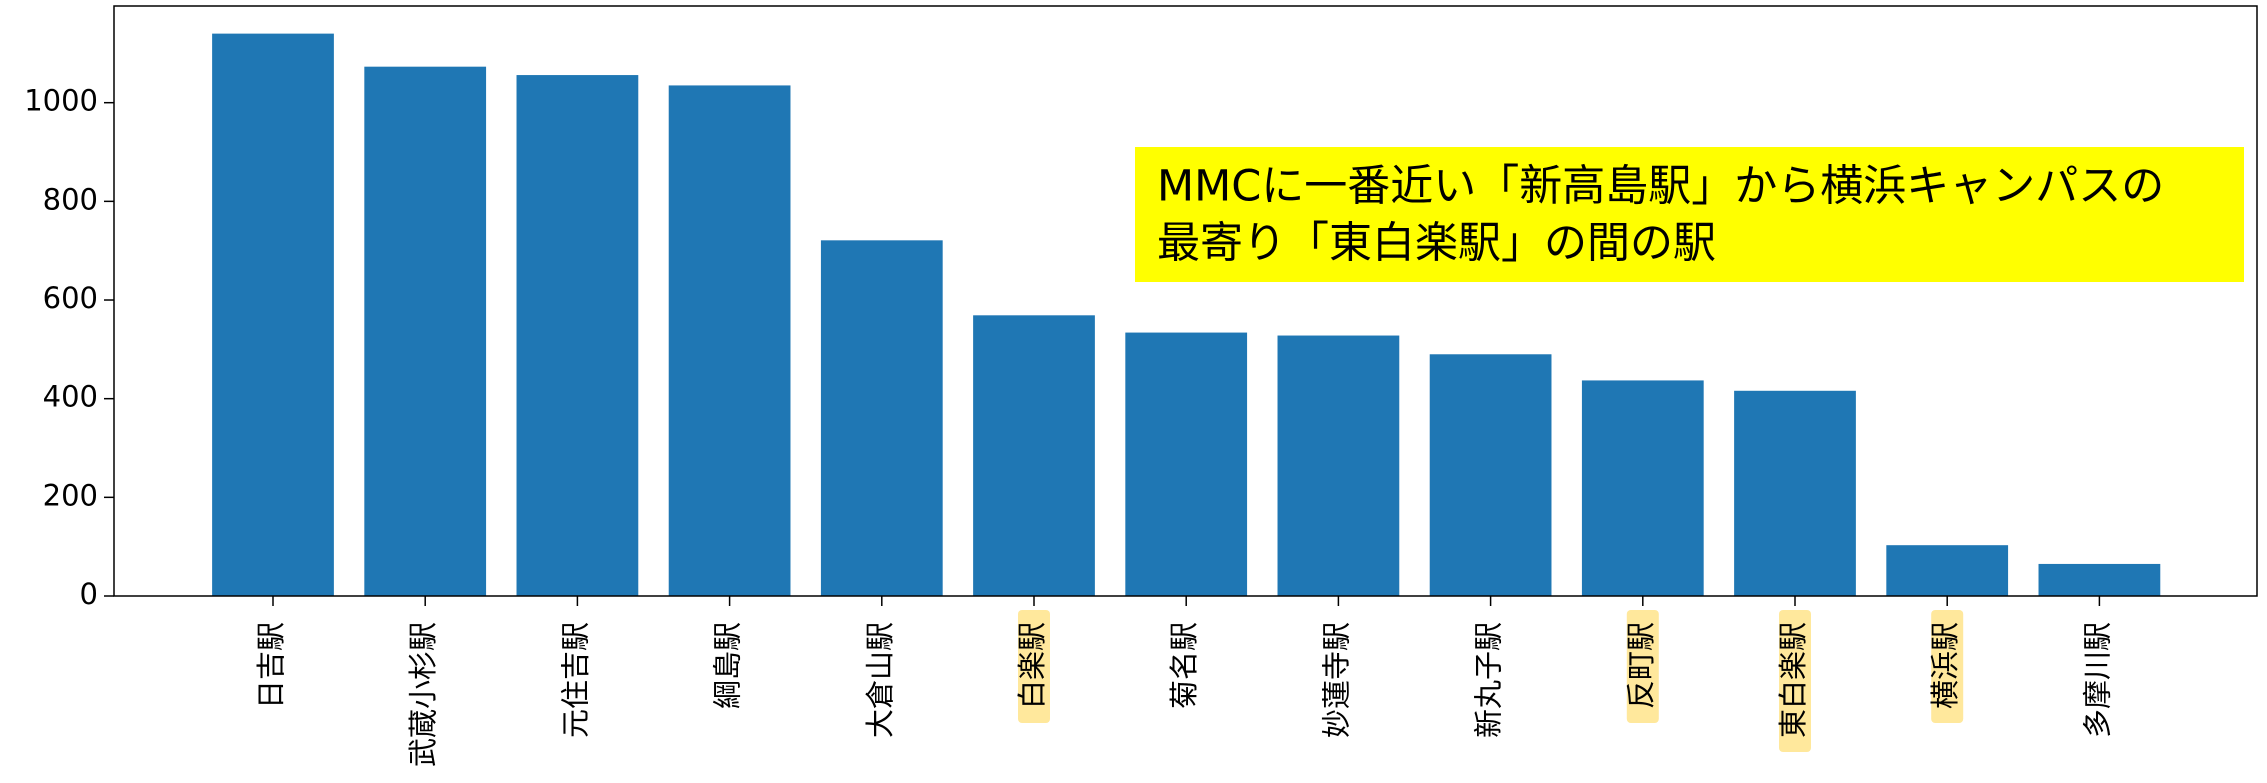  I want to click on x-tick-label: 反町駅, so click(1641, 665).